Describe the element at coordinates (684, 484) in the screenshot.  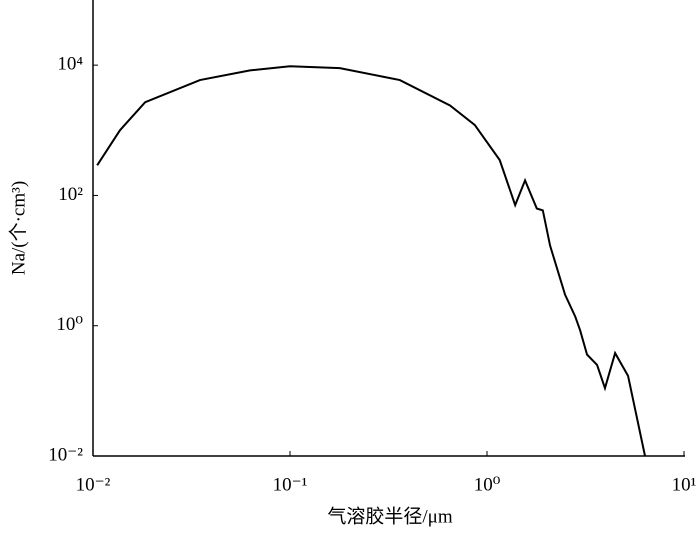
I see `x-tick-label: 10¹` at that location.